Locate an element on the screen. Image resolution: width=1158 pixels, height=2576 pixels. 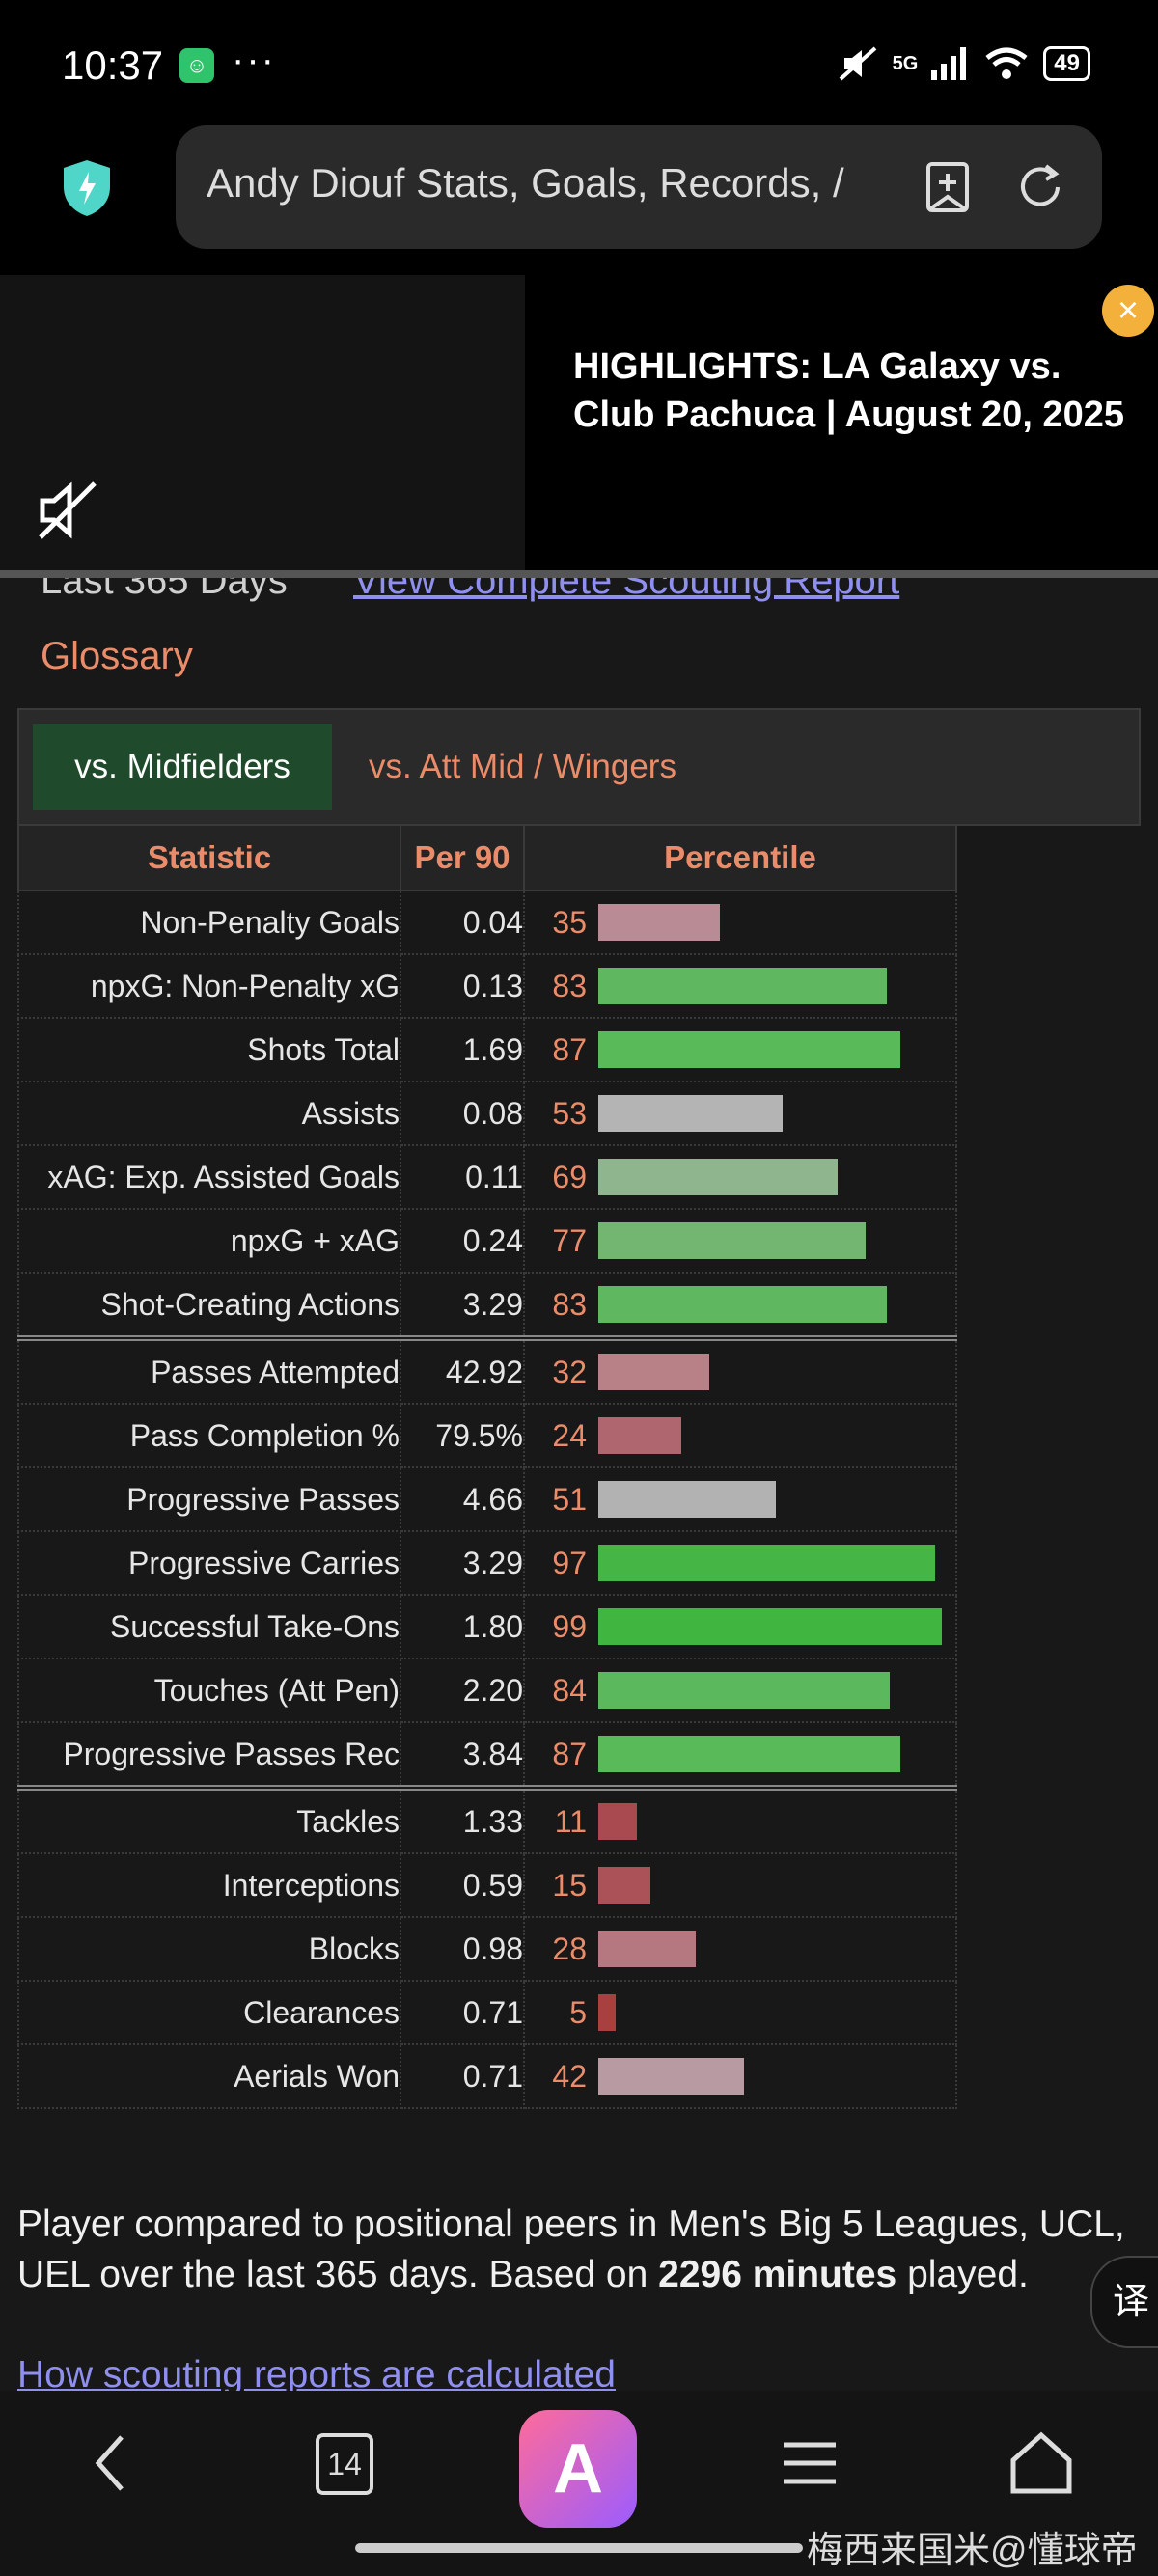
minutes-played: 2296 minutes is located at coordinates (777, 2274).